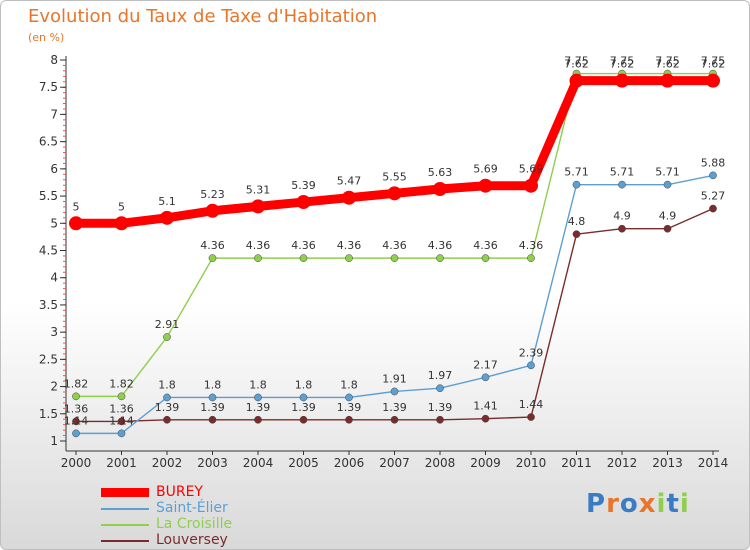  Describe the element at coordinates (48, 196) in the screenshot. I see `y-tick-label: 5.5` at that location.